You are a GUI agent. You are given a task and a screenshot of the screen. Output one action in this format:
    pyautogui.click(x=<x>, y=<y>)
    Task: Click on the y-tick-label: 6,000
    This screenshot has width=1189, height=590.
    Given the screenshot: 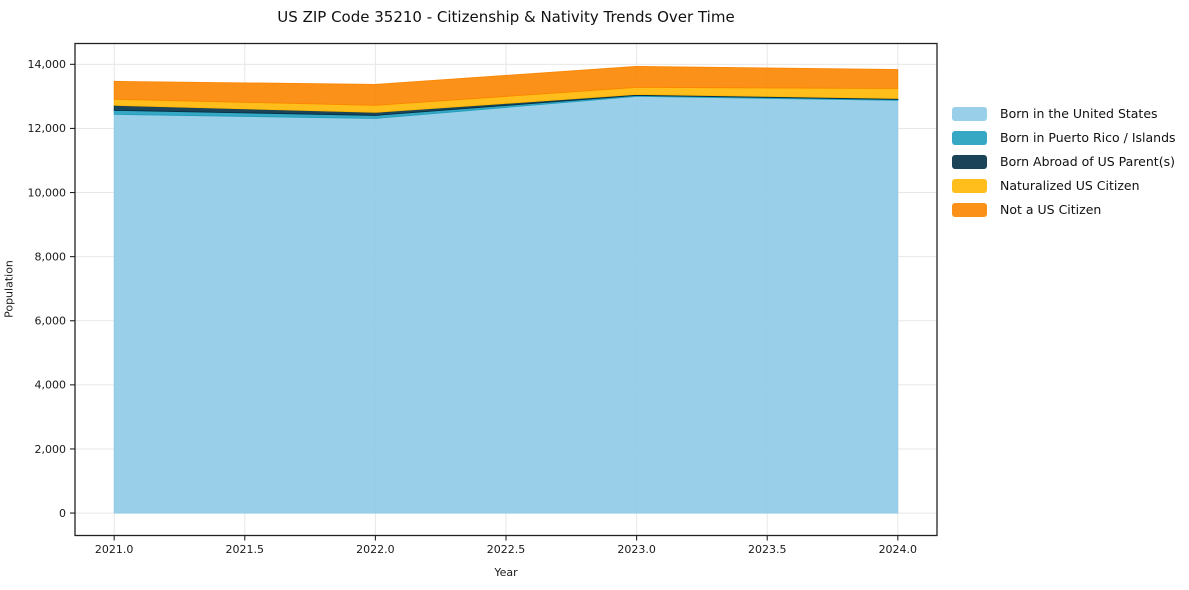 What is the action you would take?
    pyautogui.click(x=51, y=321)
    